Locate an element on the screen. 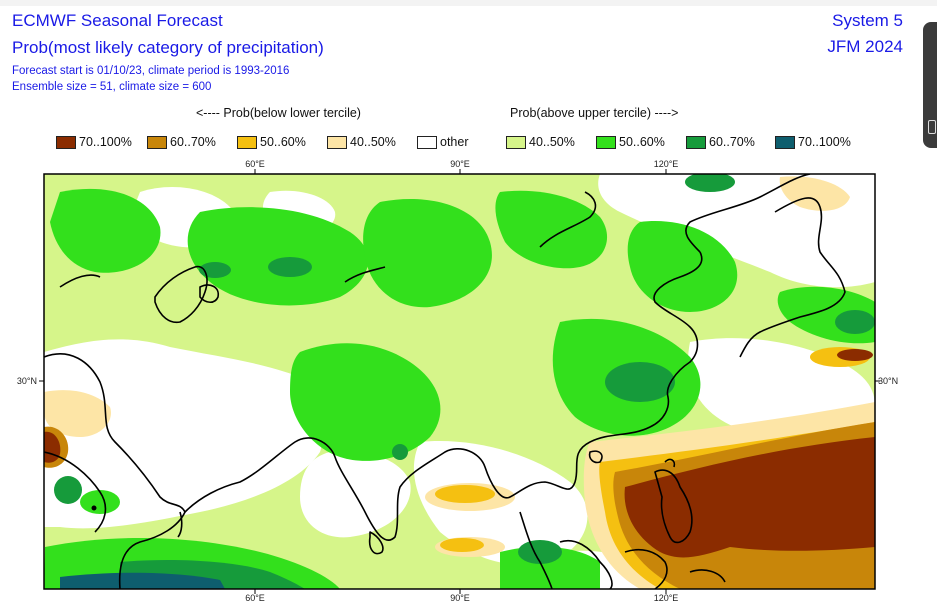 This screenshot has width=937, height=602. field-teal is located at coordinates (142, 580).